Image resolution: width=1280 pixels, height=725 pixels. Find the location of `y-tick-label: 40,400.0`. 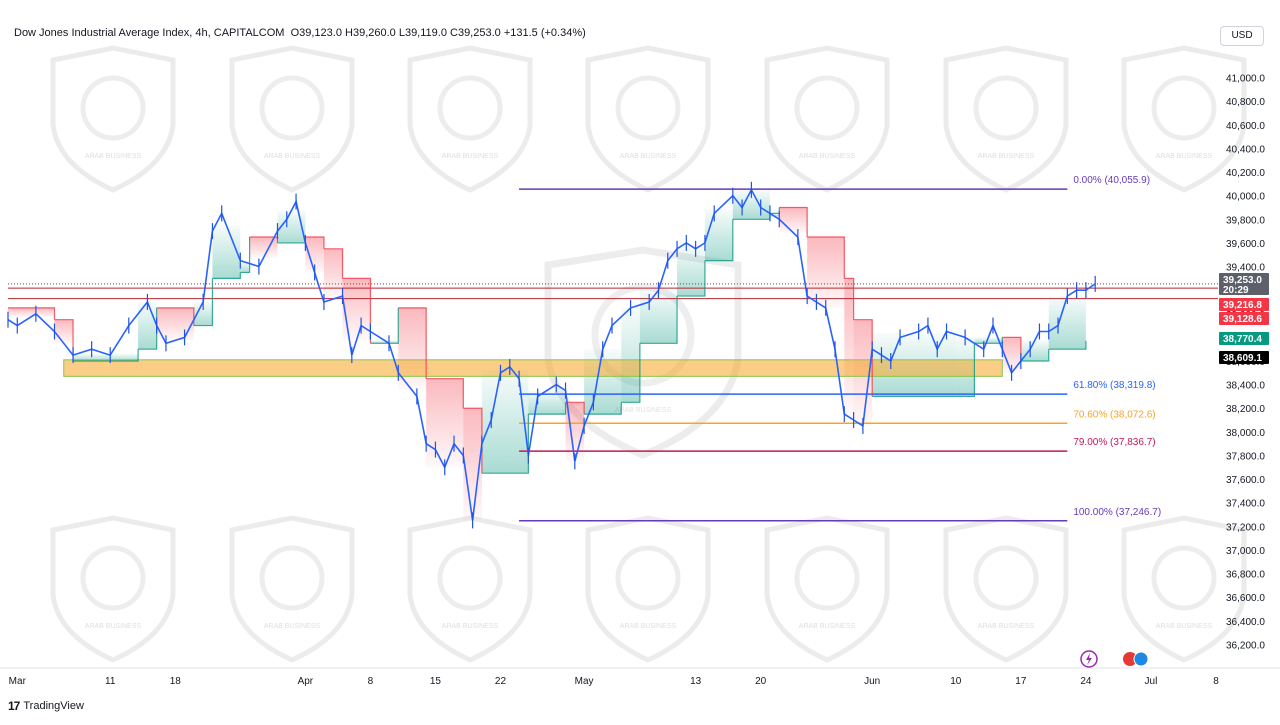

y-tick-label: 40,400.0 is located at coordinates (1245, 149).